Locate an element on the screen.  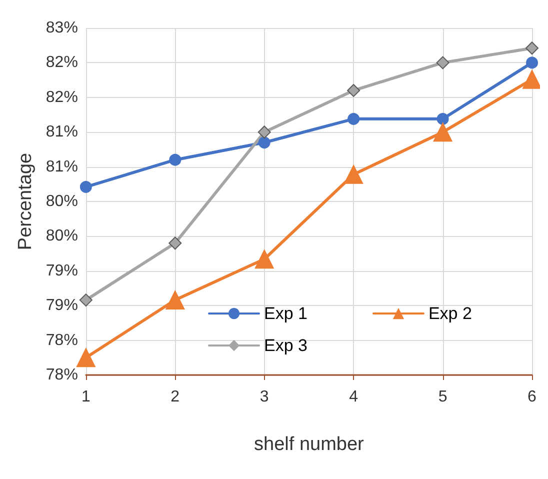
x-tick-label: 2 is located at coordinates (175, 397).